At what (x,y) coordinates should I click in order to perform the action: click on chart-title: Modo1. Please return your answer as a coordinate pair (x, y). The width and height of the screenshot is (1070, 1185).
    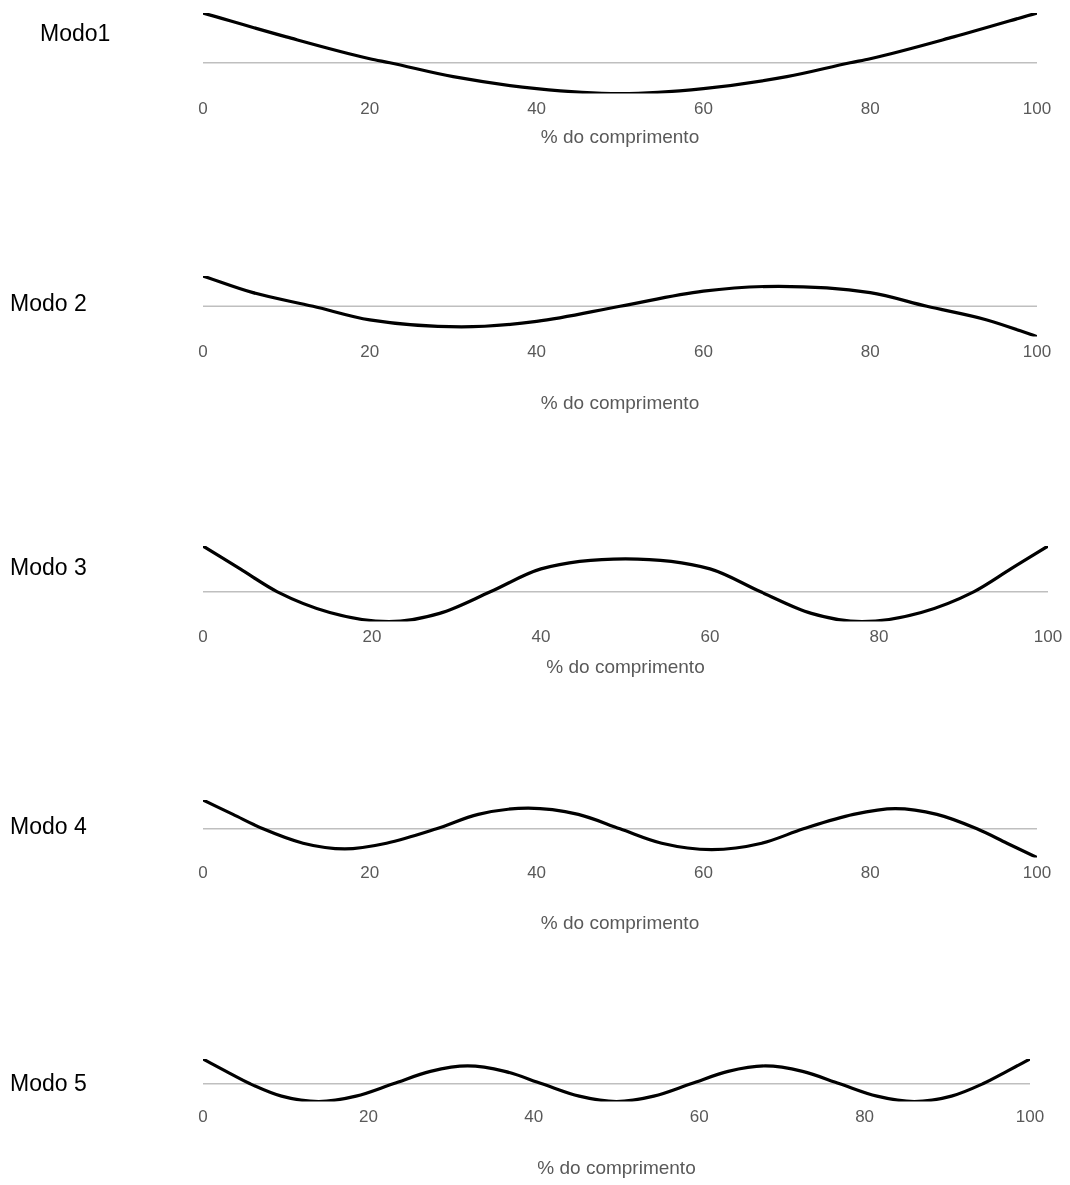
    Looking at the image, I should click on (75, 33).